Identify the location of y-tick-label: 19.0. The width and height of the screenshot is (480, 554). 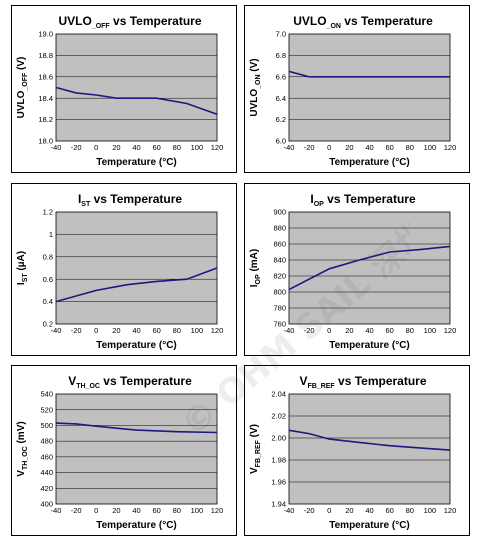
(45, 34).